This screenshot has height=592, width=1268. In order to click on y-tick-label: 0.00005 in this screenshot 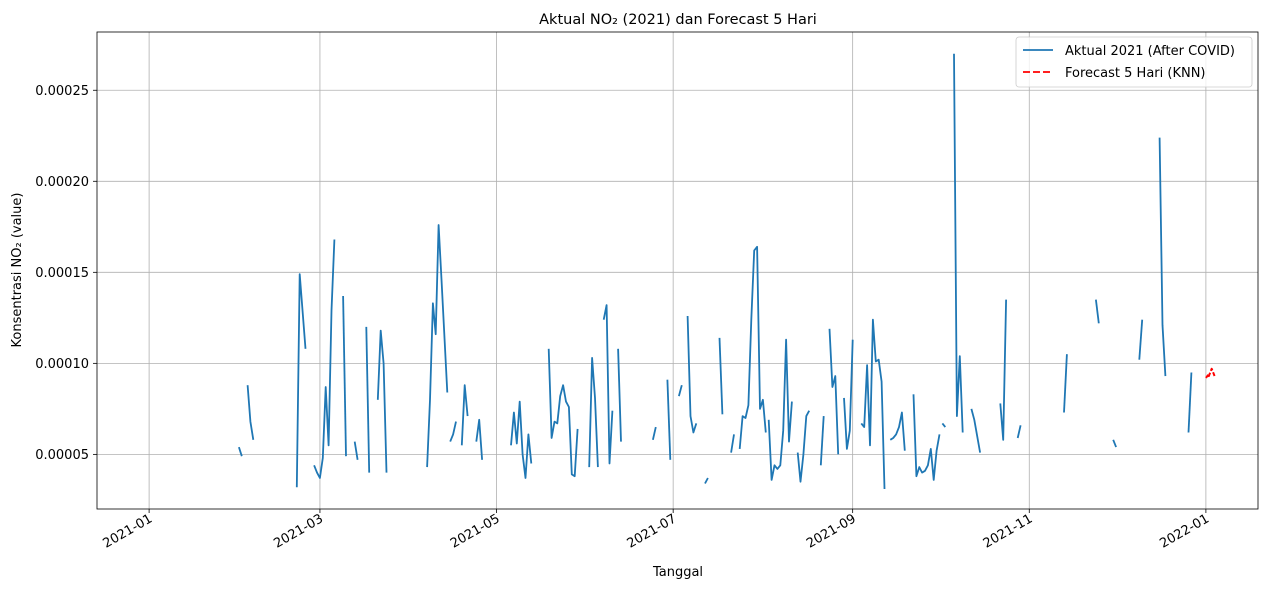, I will do `click(62, 455)`.